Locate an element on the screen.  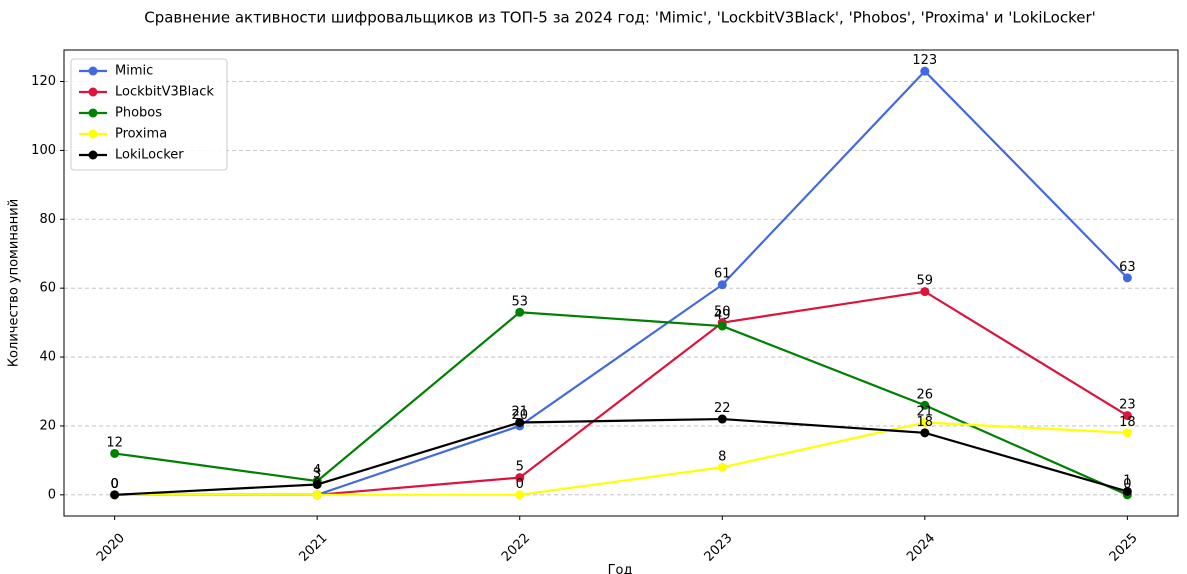
value-label: 53 is located at coordinates (519, 301).